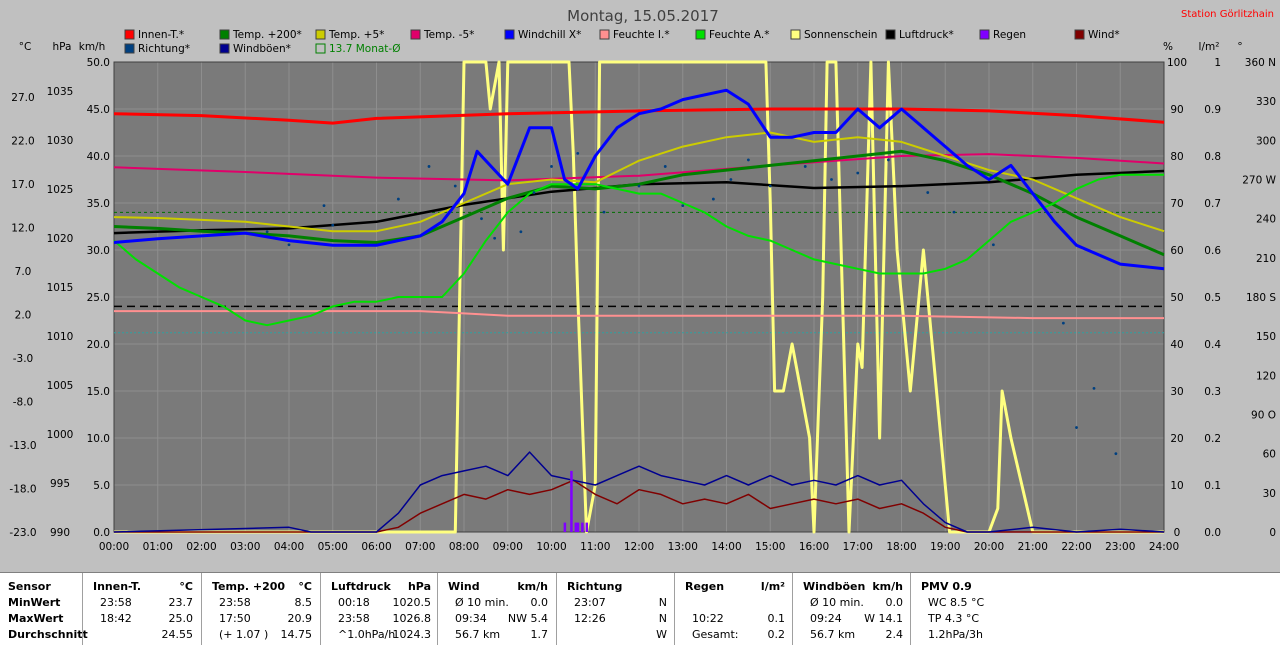 Image resolution: width=1280 pixels, height=645 pixels. What do you see at coordinates (412, 602) in the screenshot?
I see `table-cell-value: 1020.5` at bounding box center [412, 602].